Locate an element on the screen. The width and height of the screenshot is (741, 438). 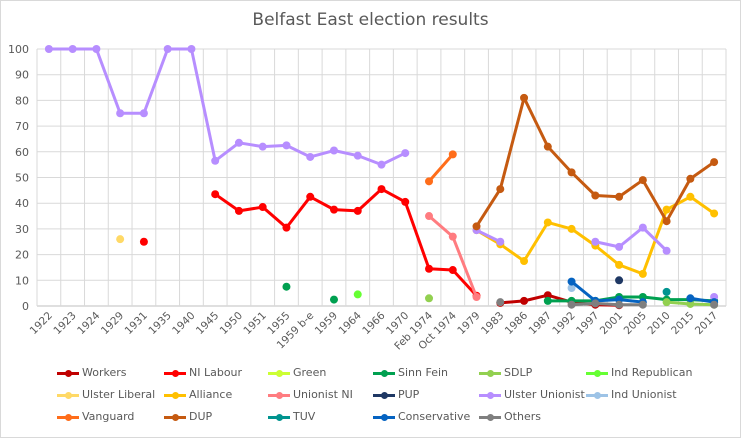
legend-label: PUP is located at coordinates (409, 394).